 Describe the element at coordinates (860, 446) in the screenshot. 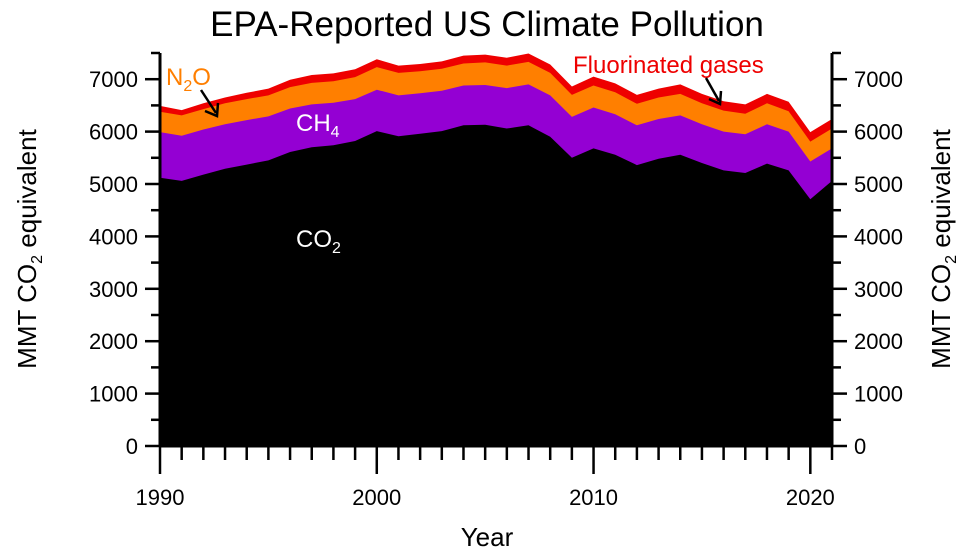

I see `y-tick-label-right: 0` at that location.